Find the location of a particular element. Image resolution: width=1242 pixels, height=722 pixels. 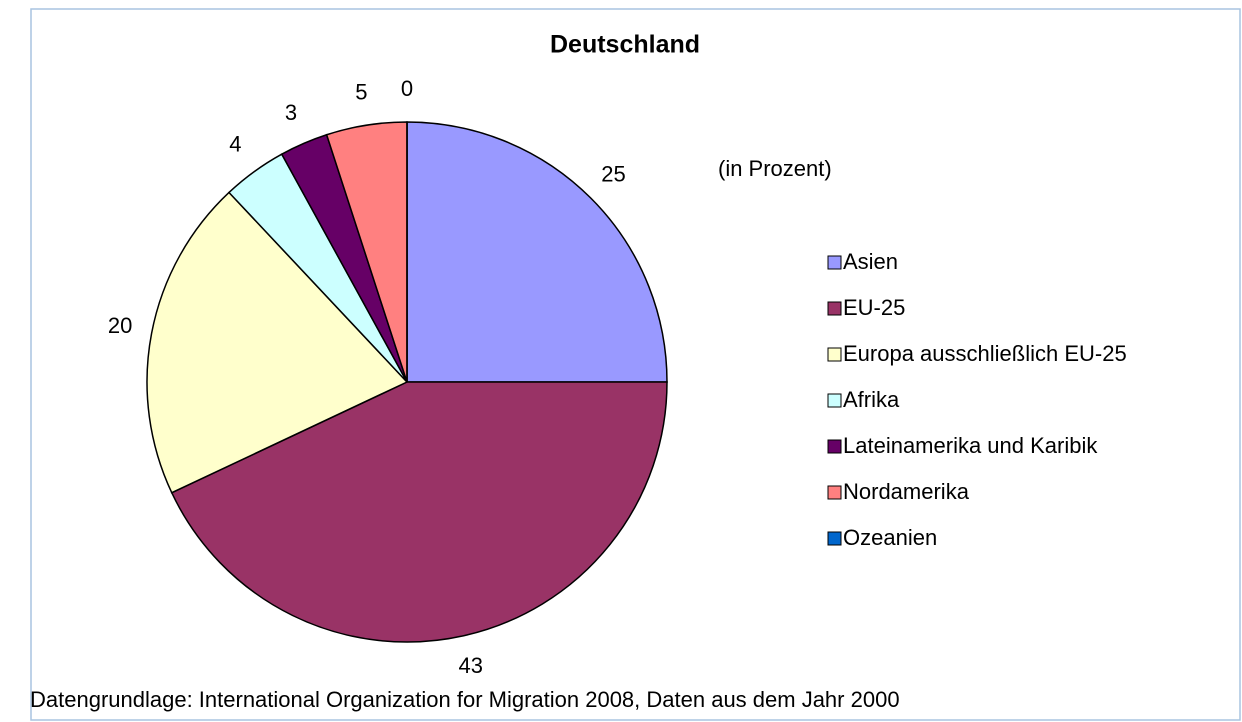

legend-label: Afrika is located at coordinates (871, 399).